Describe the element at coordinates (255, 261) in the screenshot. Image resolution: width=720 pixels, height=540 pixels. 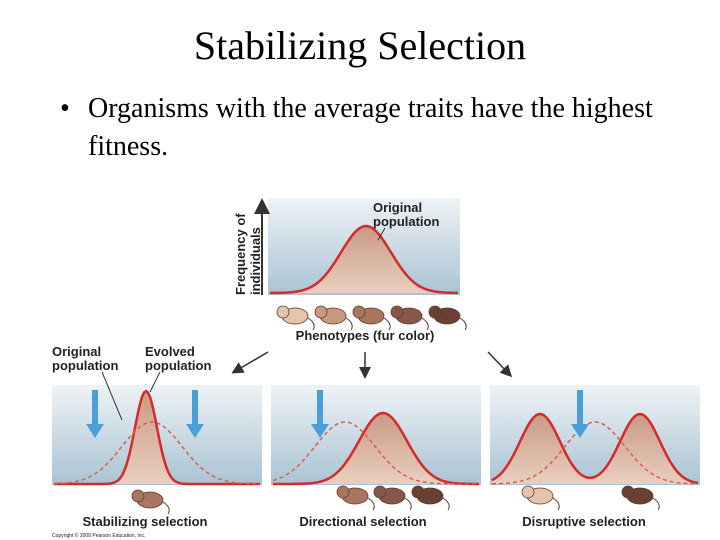
I see `y-axis-label: individuals` at that location.